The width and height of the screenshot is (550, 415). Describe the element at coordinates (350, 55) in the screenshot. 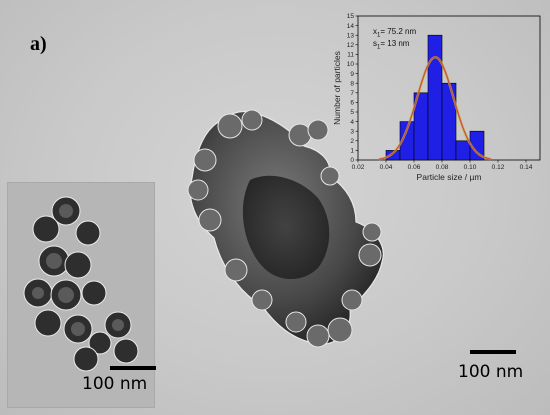

I see `y-tick-label: 11` at that location.